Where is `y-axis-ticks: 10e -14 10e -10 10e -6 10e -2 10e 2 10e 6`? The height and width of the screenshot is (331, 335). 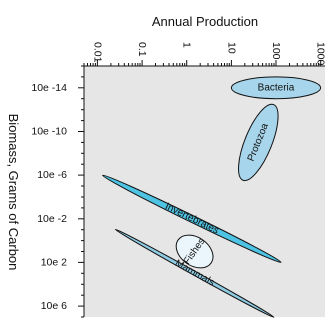 y-axis-ticks: 10e -14 10e -10 10e -6 10e -2 10e 2 10e 6 is located at coordinates (57, 191).